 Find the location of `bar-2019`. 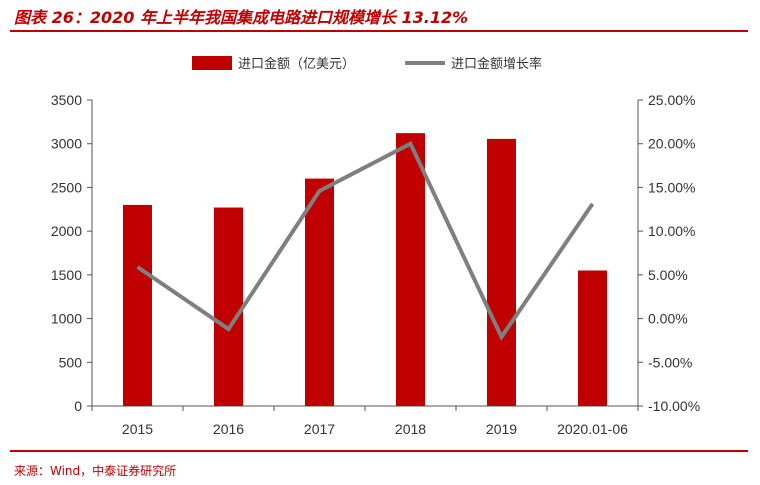

bar-2019 is located at coordinates (501, 272).